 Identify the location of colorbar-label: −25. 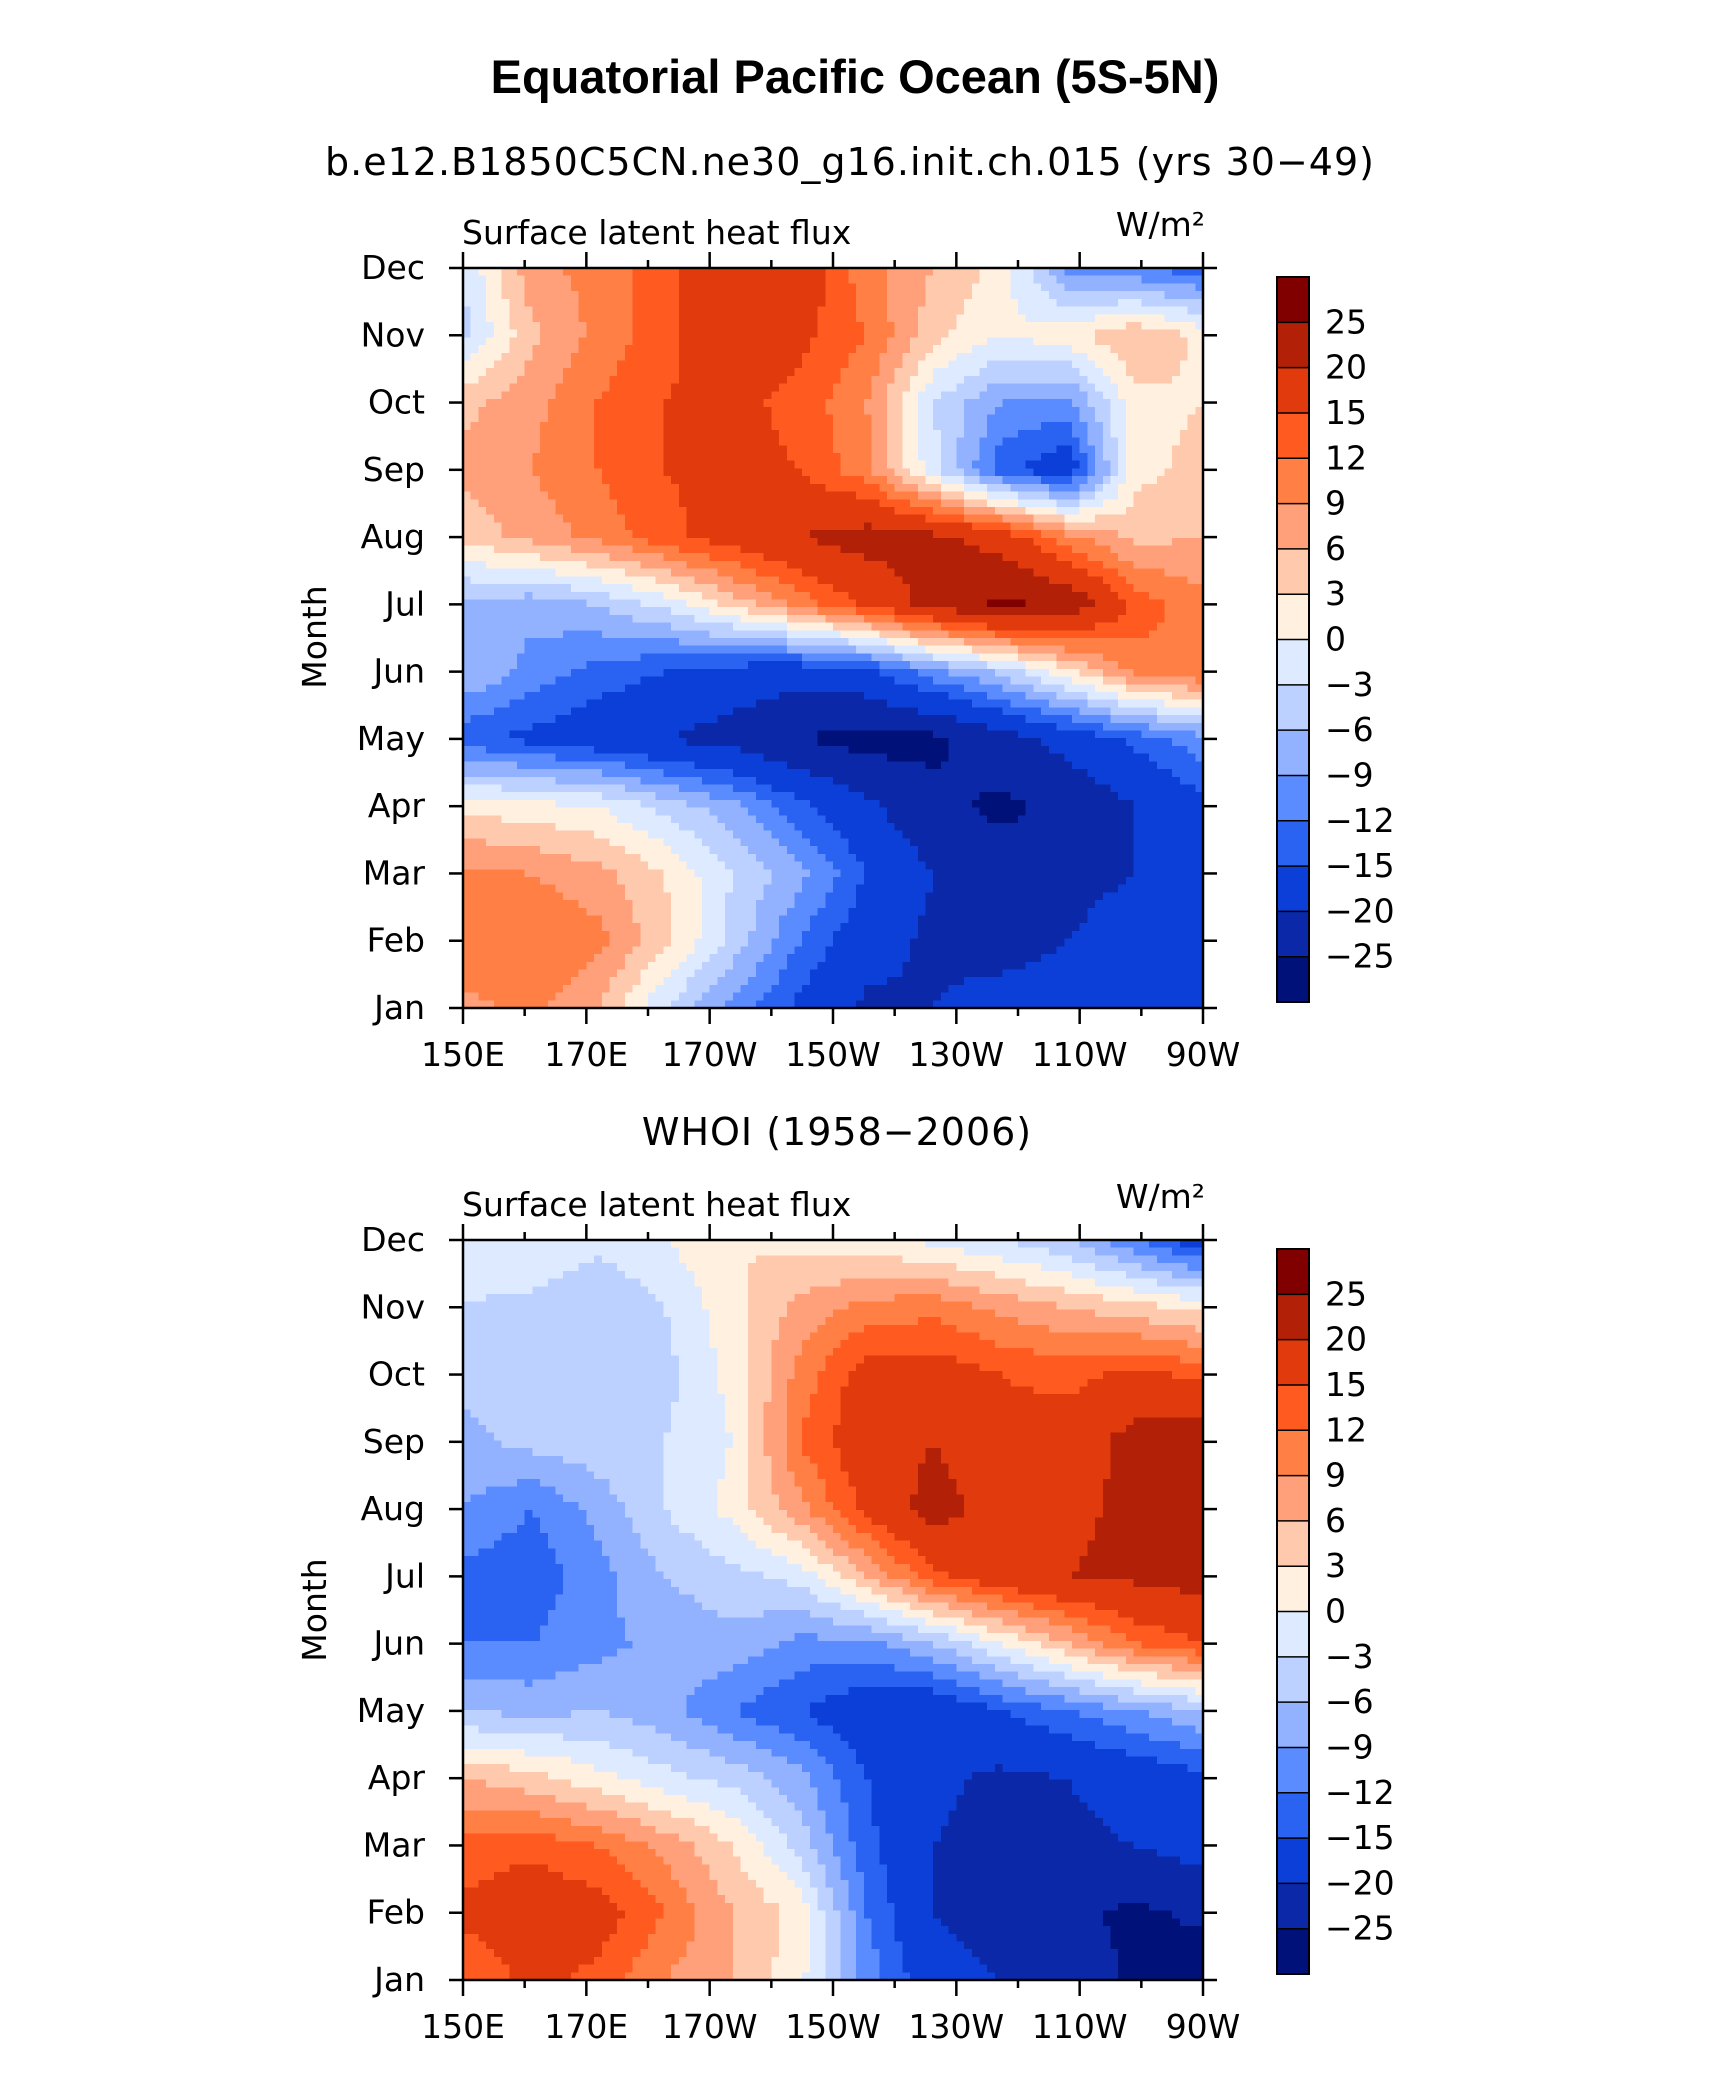
(1360, 1928).